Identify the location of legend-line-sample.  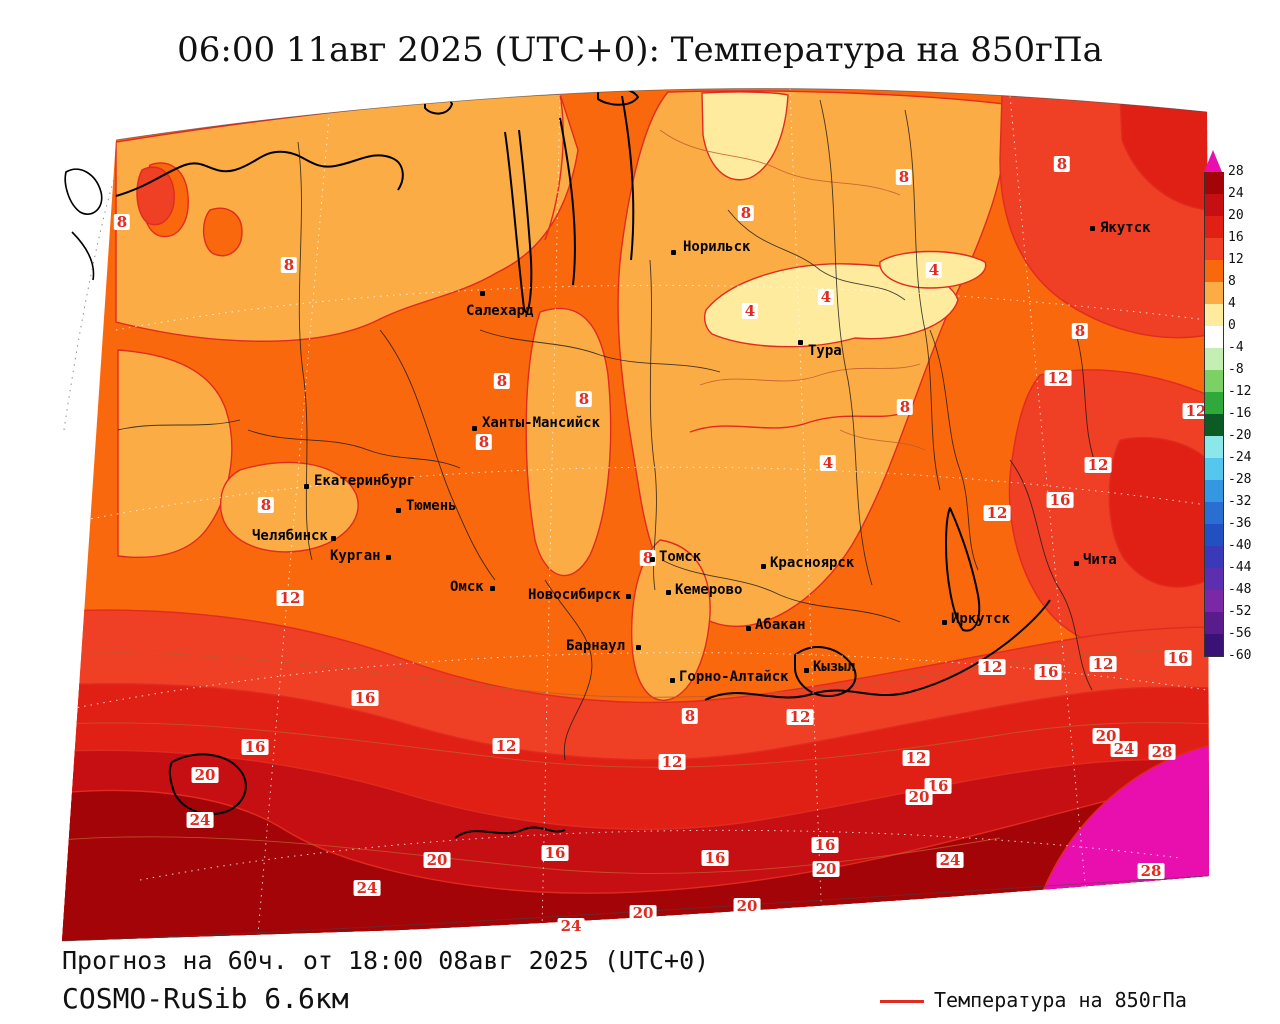
(902, 1001).